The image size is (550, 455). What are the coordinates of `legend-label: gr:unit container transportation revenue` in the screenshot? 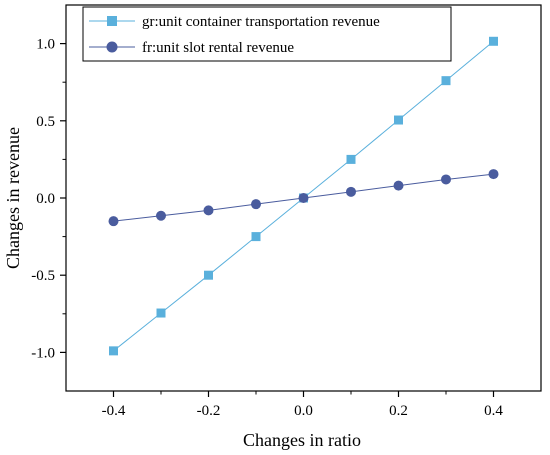 It's located at (261, 22).